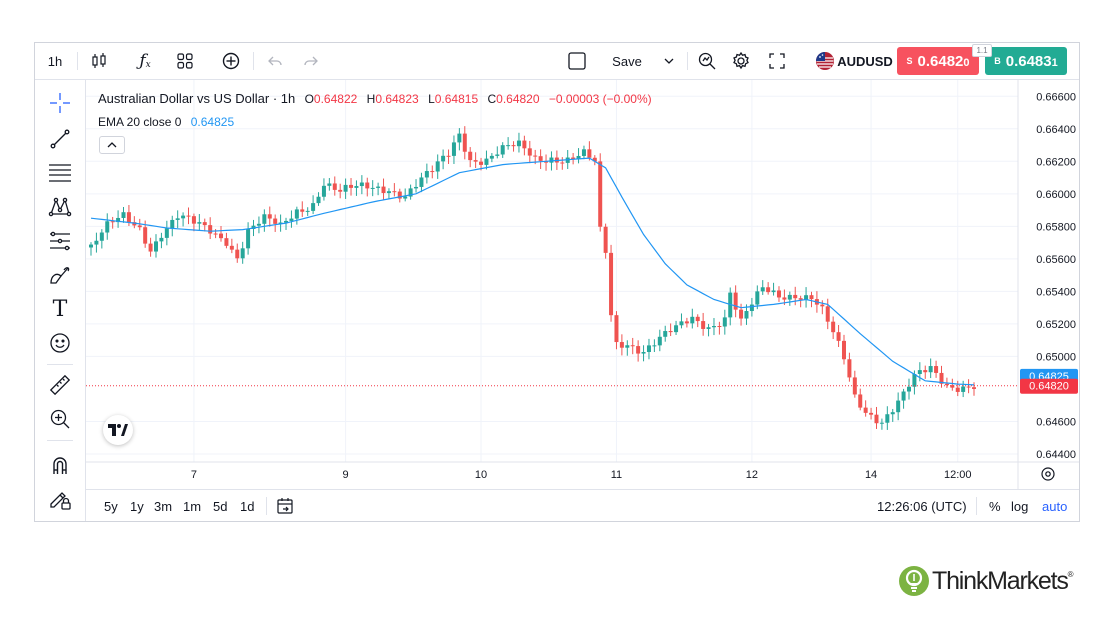 The height and width of the screenshot is (636, 1112). I want to click on sell-label: S, so click(909, 61).